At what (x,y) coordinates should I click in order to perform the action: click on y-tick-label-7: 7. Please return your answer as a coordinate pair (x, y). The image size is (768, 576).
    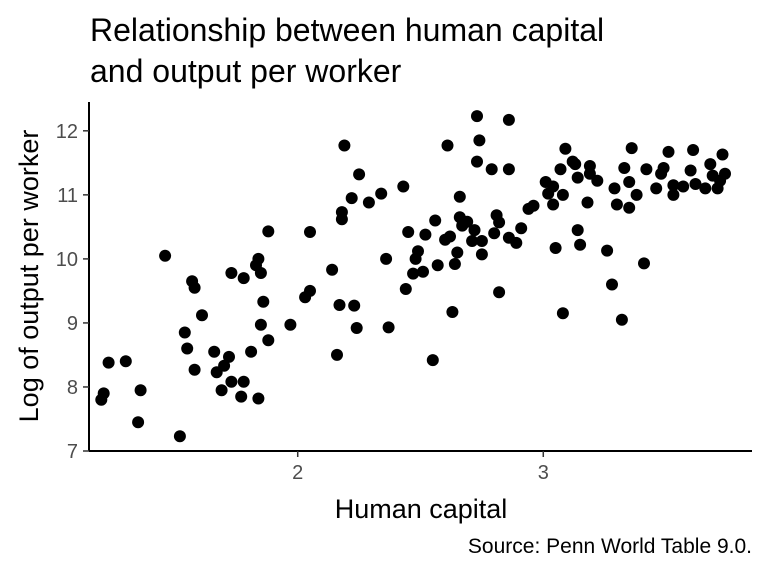
    Looking at the image, I should click on (72, 452).